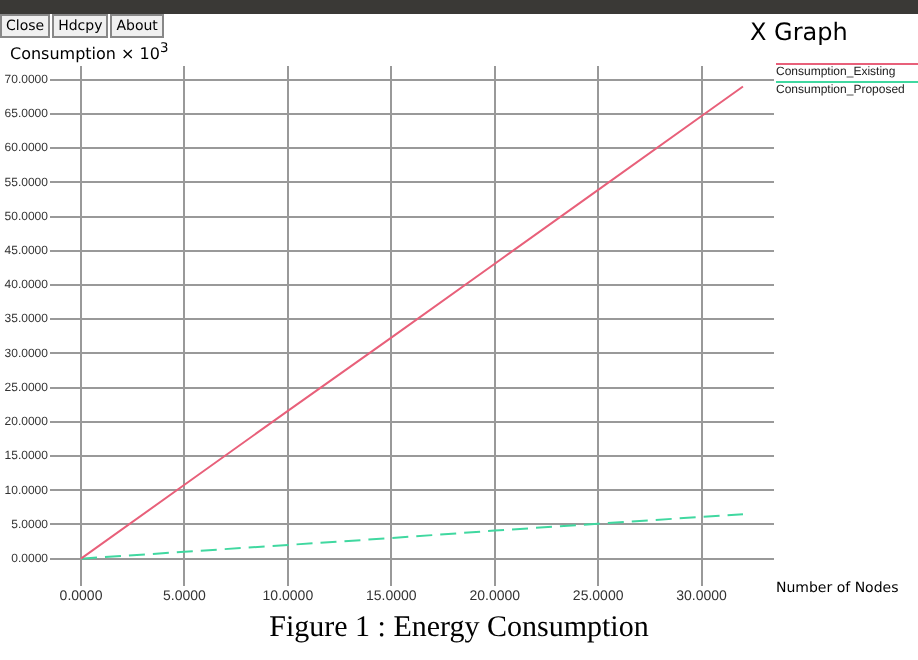 Image resolution: width=918 pixels, height=660 pixels. What do you see at coordinates (412, 536) in the screenshot?
I see `line-series` at bounding box center [412, 536].